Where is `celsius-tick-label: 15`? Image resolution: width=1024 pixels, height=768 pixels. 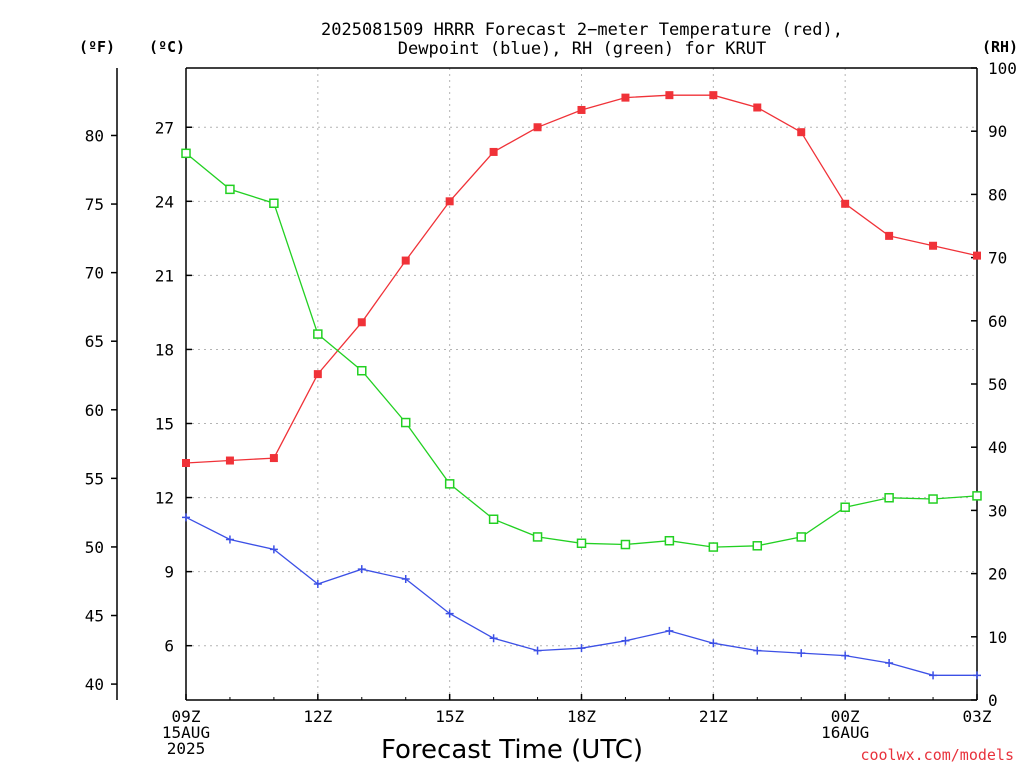
celsius-tick-label: 15 is located at coordinates (164, 424).